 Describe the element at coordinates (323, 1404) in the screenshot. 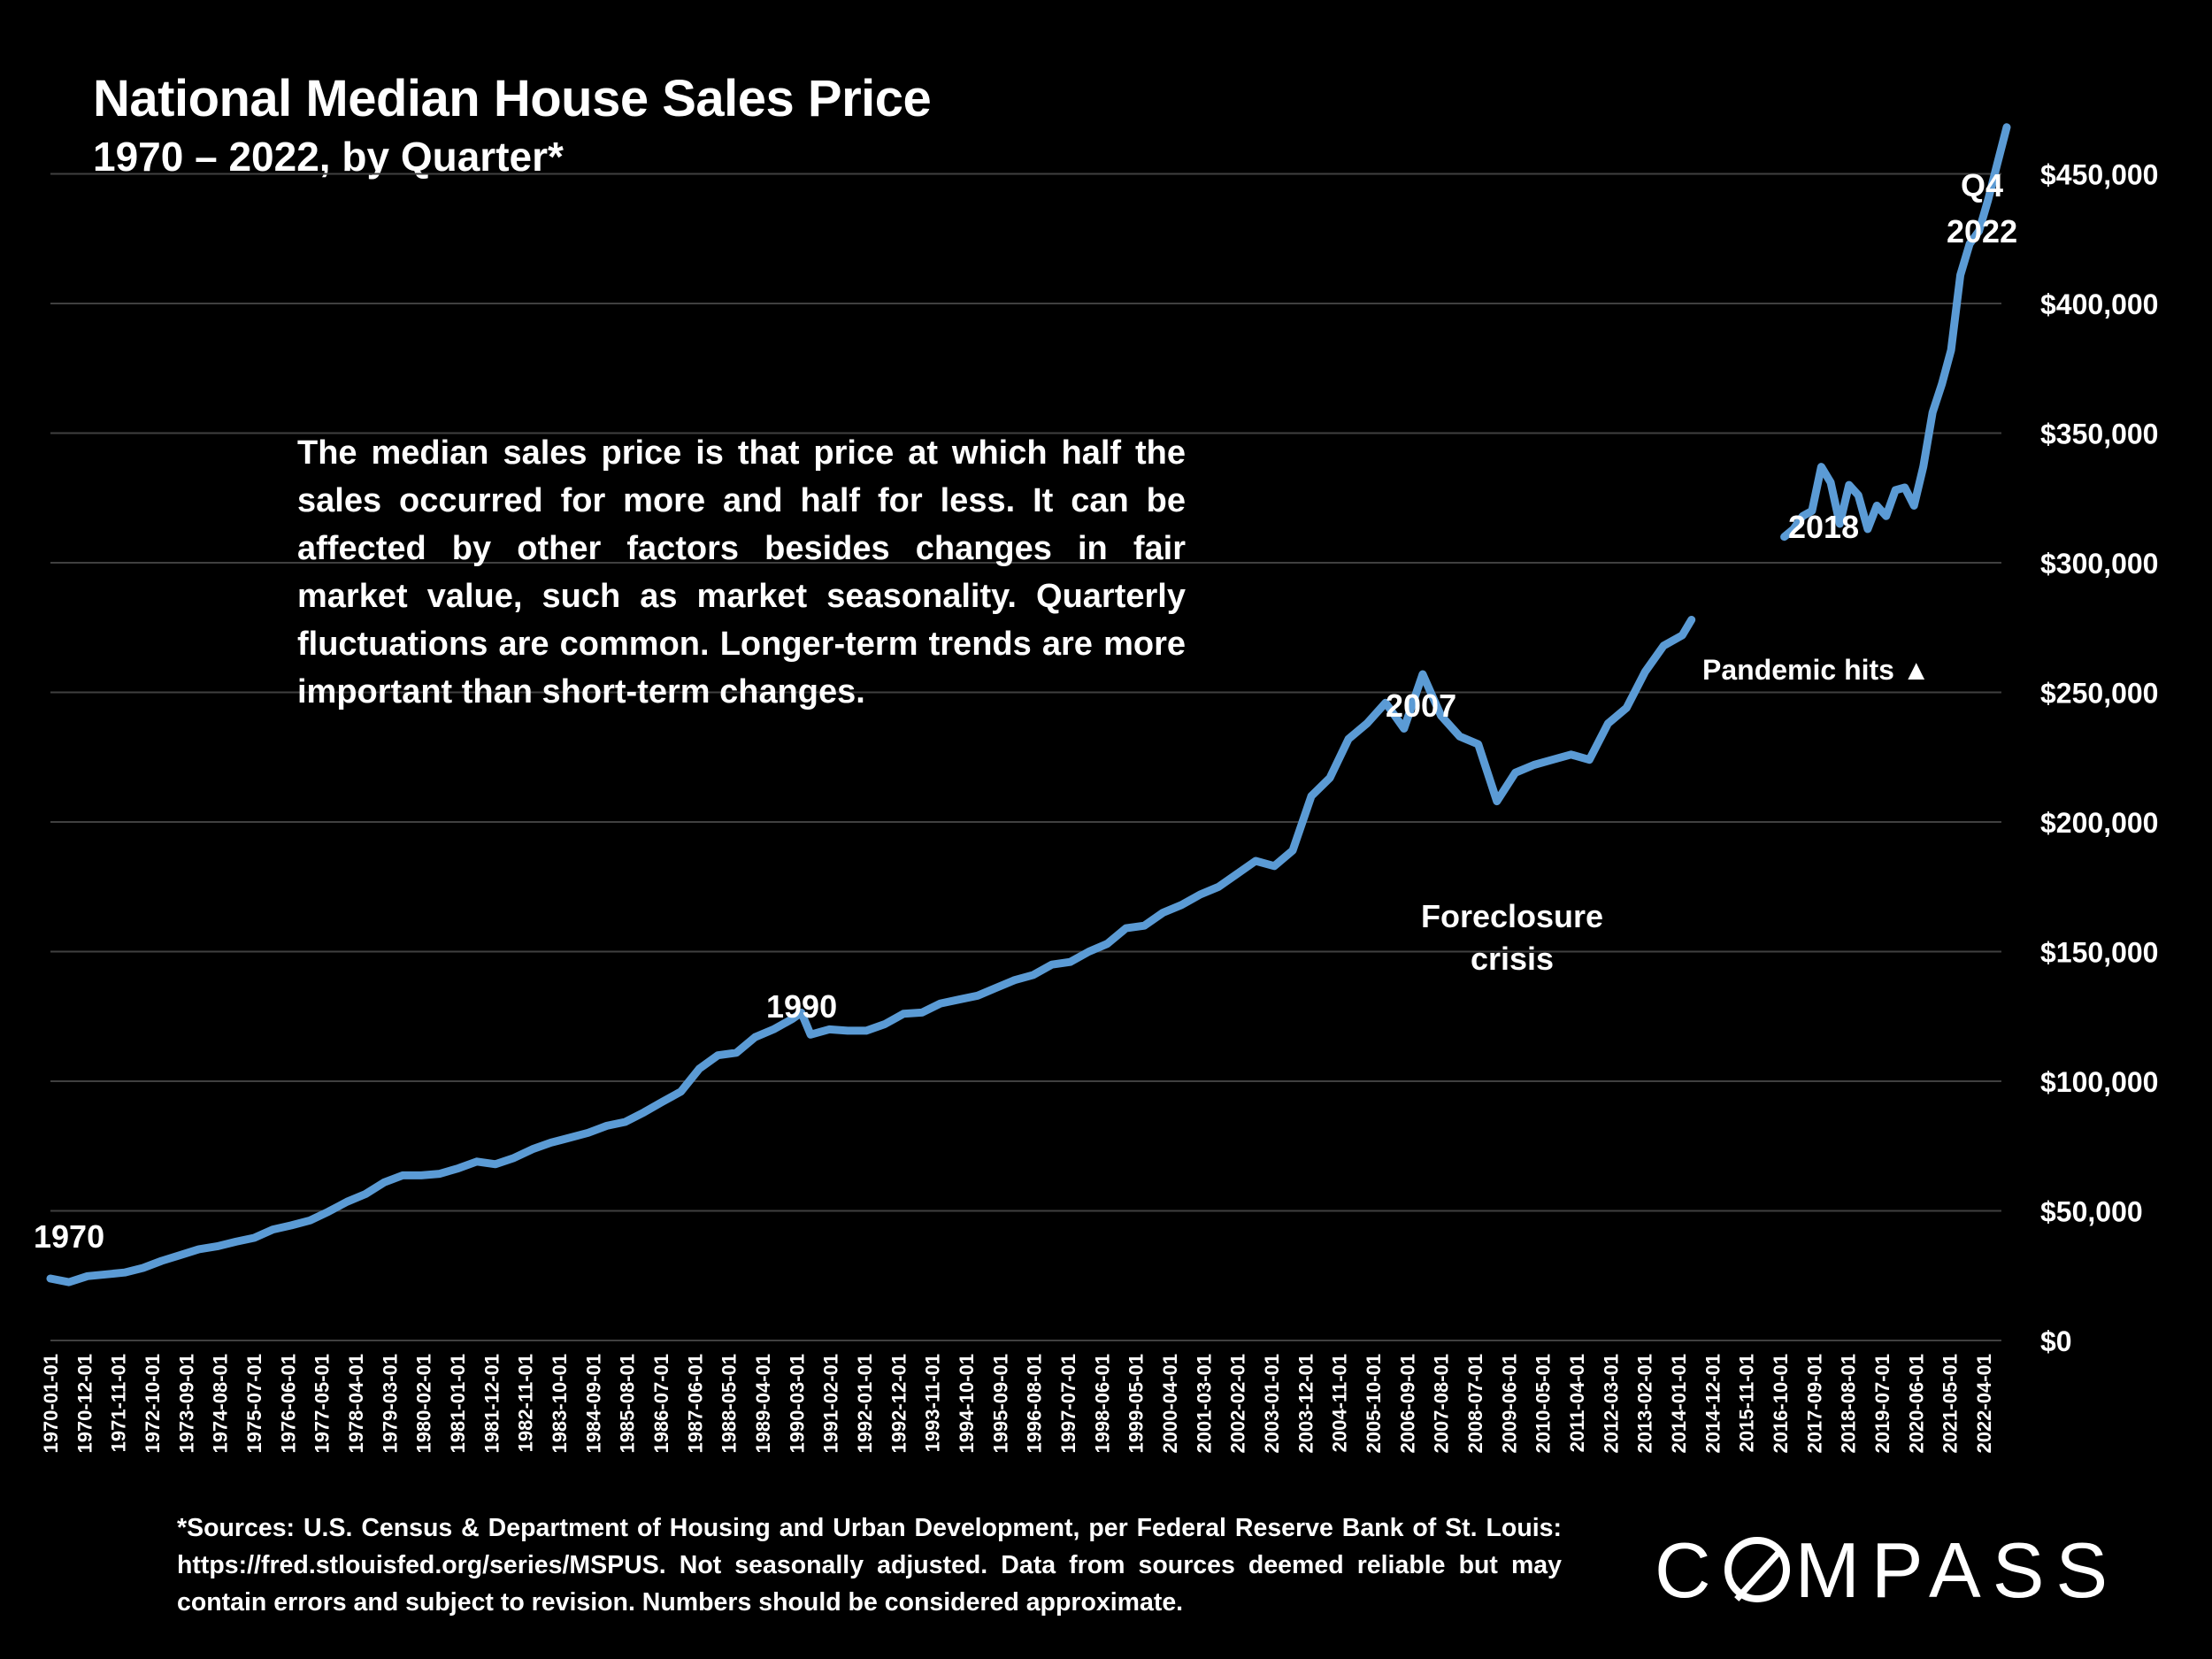

I see `x-tick-label: 1977-05-01` at that location.